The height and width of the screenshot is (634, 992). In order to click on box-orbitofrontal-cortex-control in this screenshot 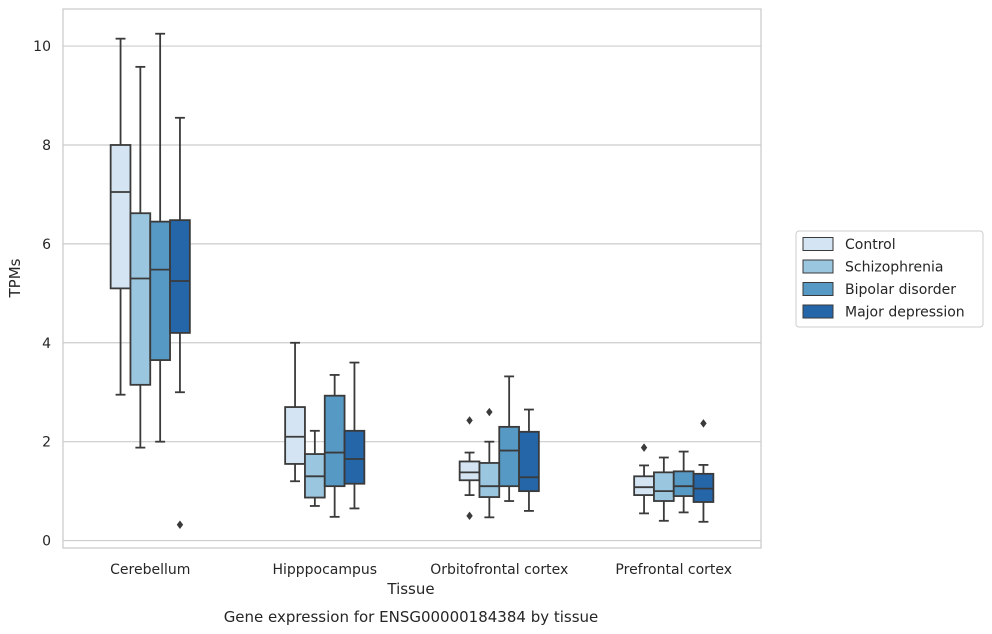, I will do `click(469, 468)`.